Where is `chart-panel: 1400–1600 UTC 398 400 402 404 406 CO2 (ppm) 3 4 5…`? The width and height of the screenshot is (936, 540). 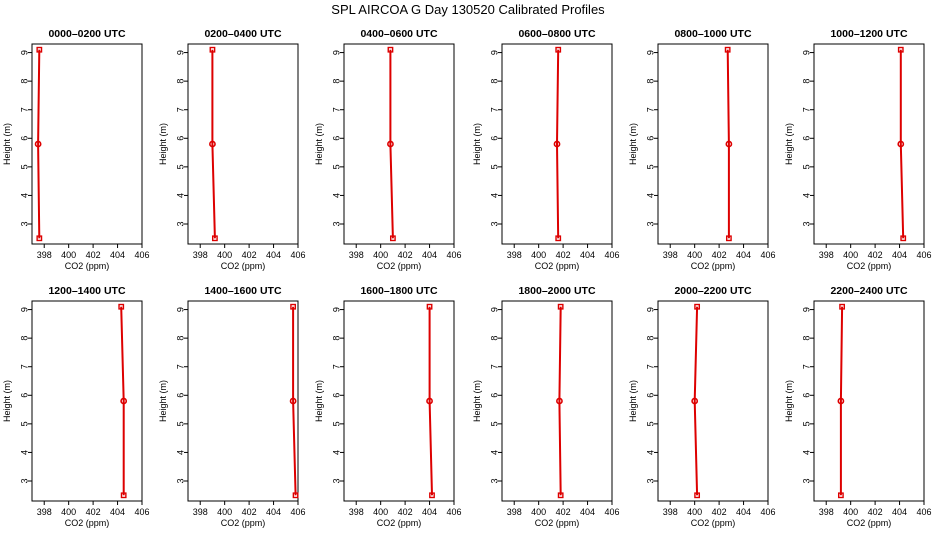 chart-panel: 1400–1600 UTC 398 400 402 404 406 CO2 (ppm) 3 4 5… is located at coordinates (232, 406).